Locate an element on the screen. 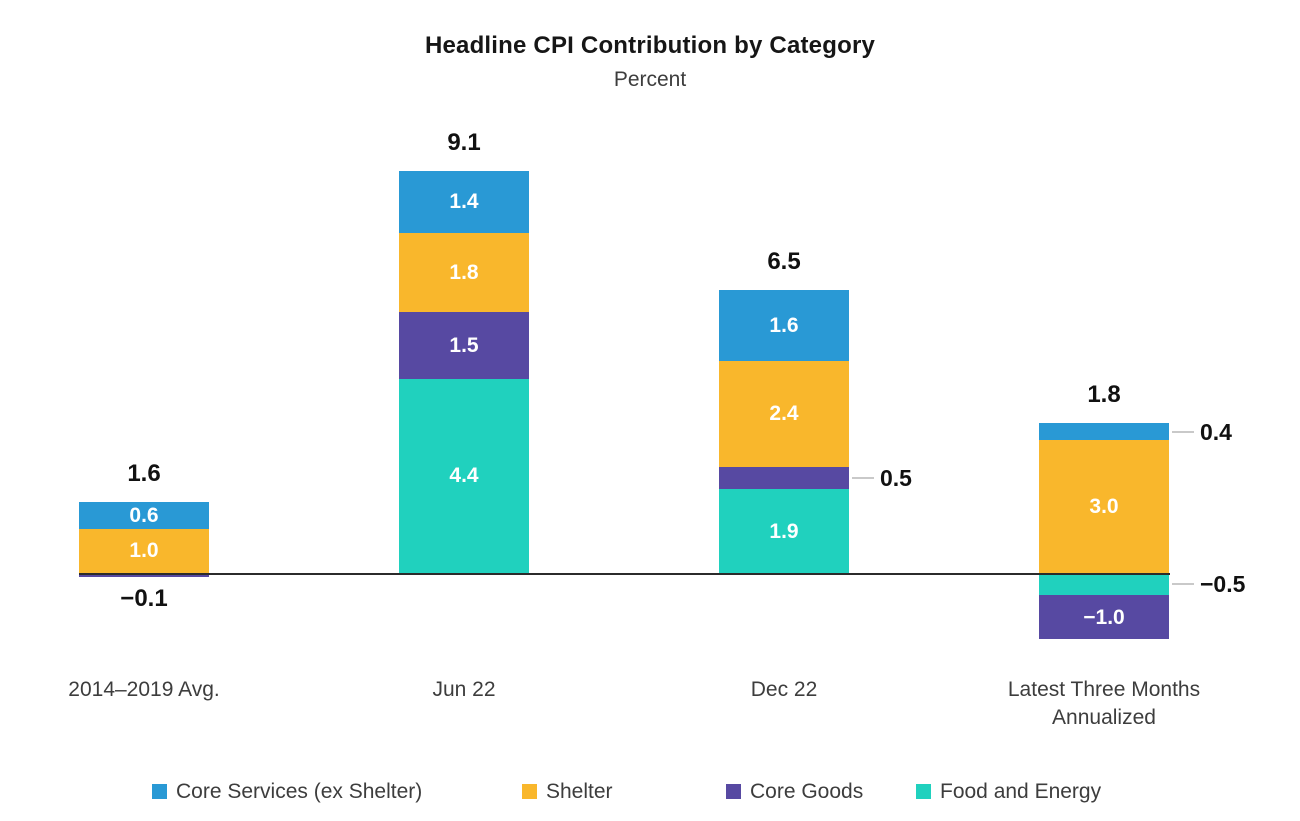  segment-value-label: 2.4 is located at coordinates (784, 414).